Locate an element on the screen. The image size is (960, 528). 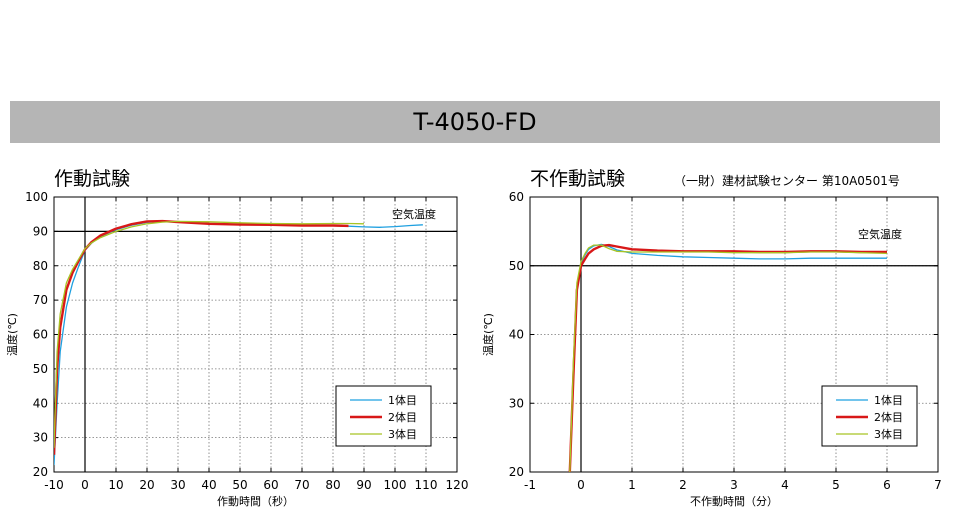
x-tick-label: 20 is located at coordinates (146, 485).